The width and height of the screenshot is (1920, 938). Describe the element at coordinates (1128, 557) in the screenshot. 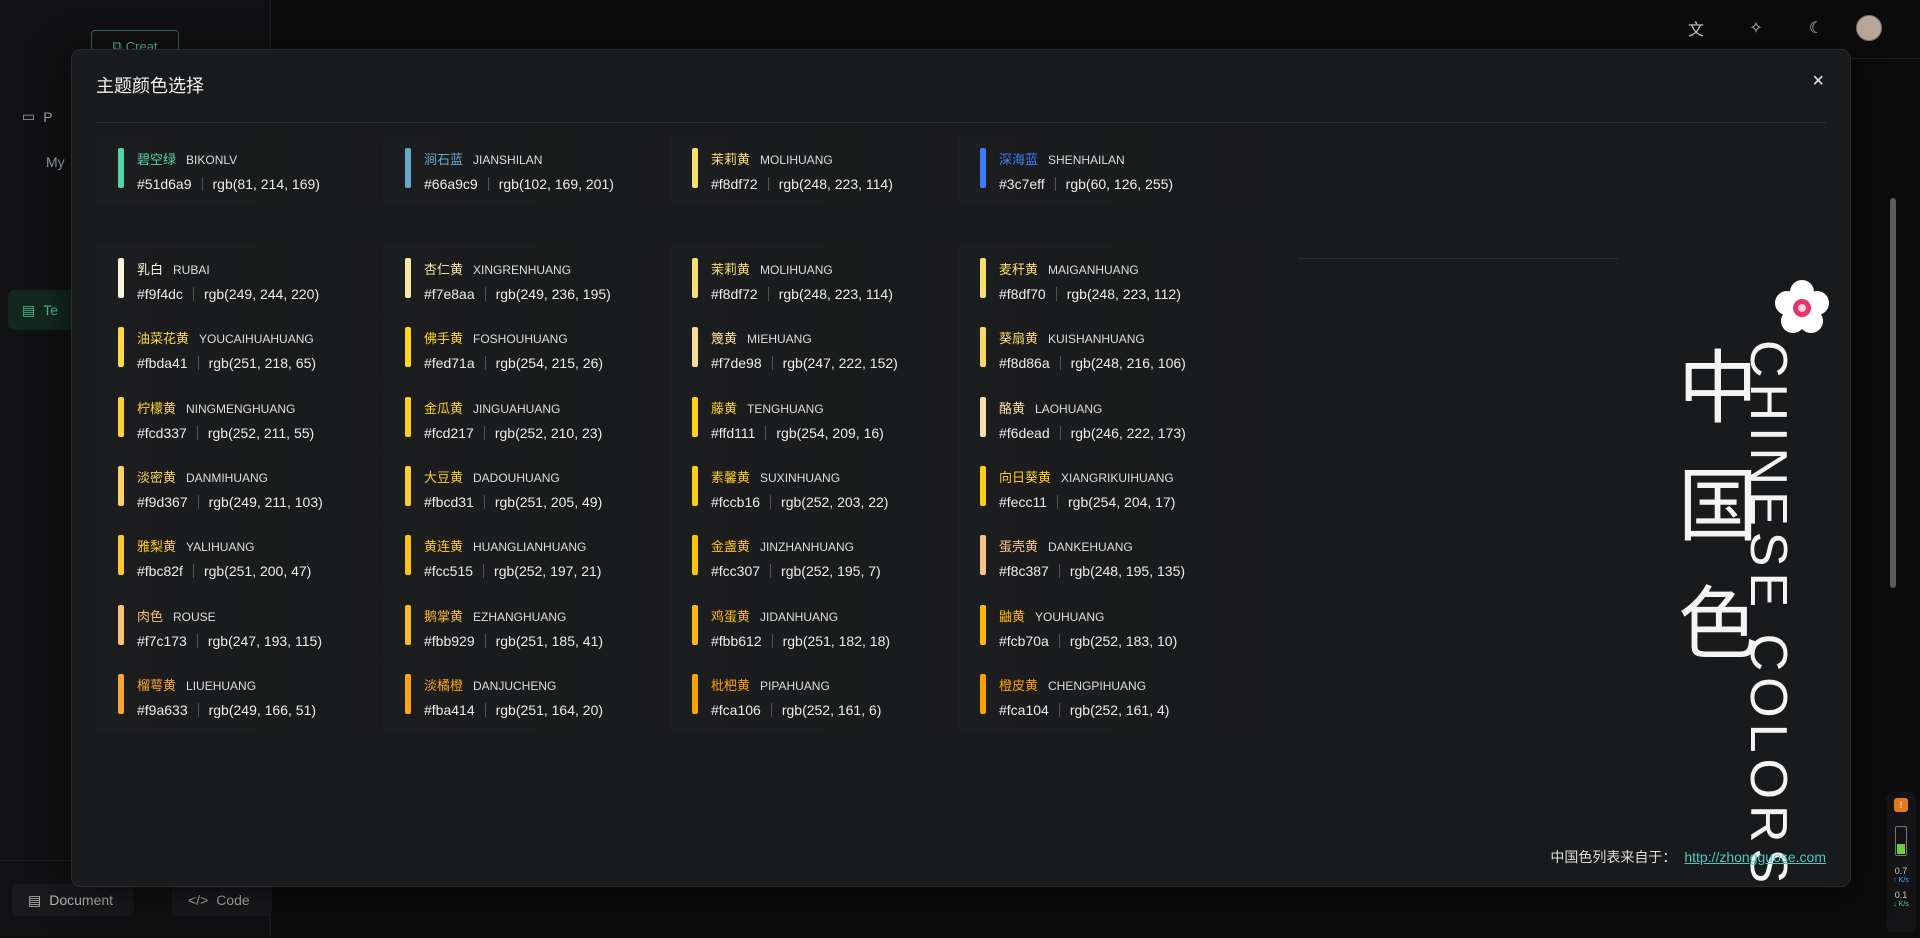

I see `color-card: 蛋壳黄 DANKEHUANG #f8c387 rgb(248, 195, 135)` at that location.